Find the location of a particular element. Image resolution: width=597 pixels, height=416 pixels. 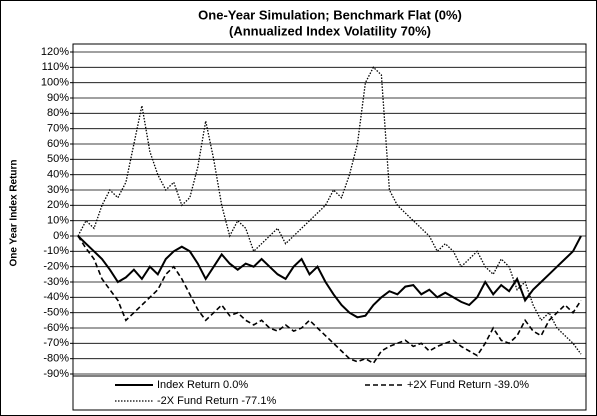

legend-label: +2X Fund Return -39.0% is located at coordinates (468, 385).